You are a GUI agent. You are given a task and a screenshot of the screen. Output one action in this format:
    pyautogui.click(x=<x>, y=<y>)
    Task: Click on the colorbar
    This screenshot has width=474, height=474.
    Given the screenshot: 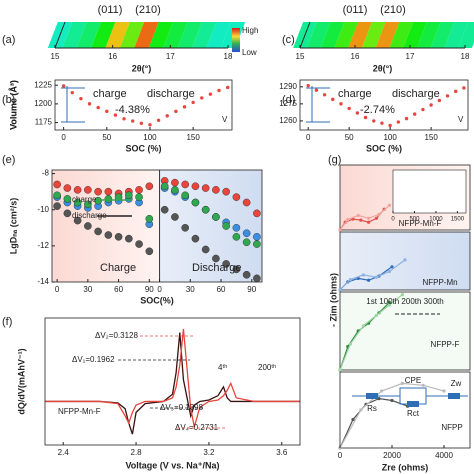 What is the action you would take?
    pyautogui.click(x=236, y=40)
    